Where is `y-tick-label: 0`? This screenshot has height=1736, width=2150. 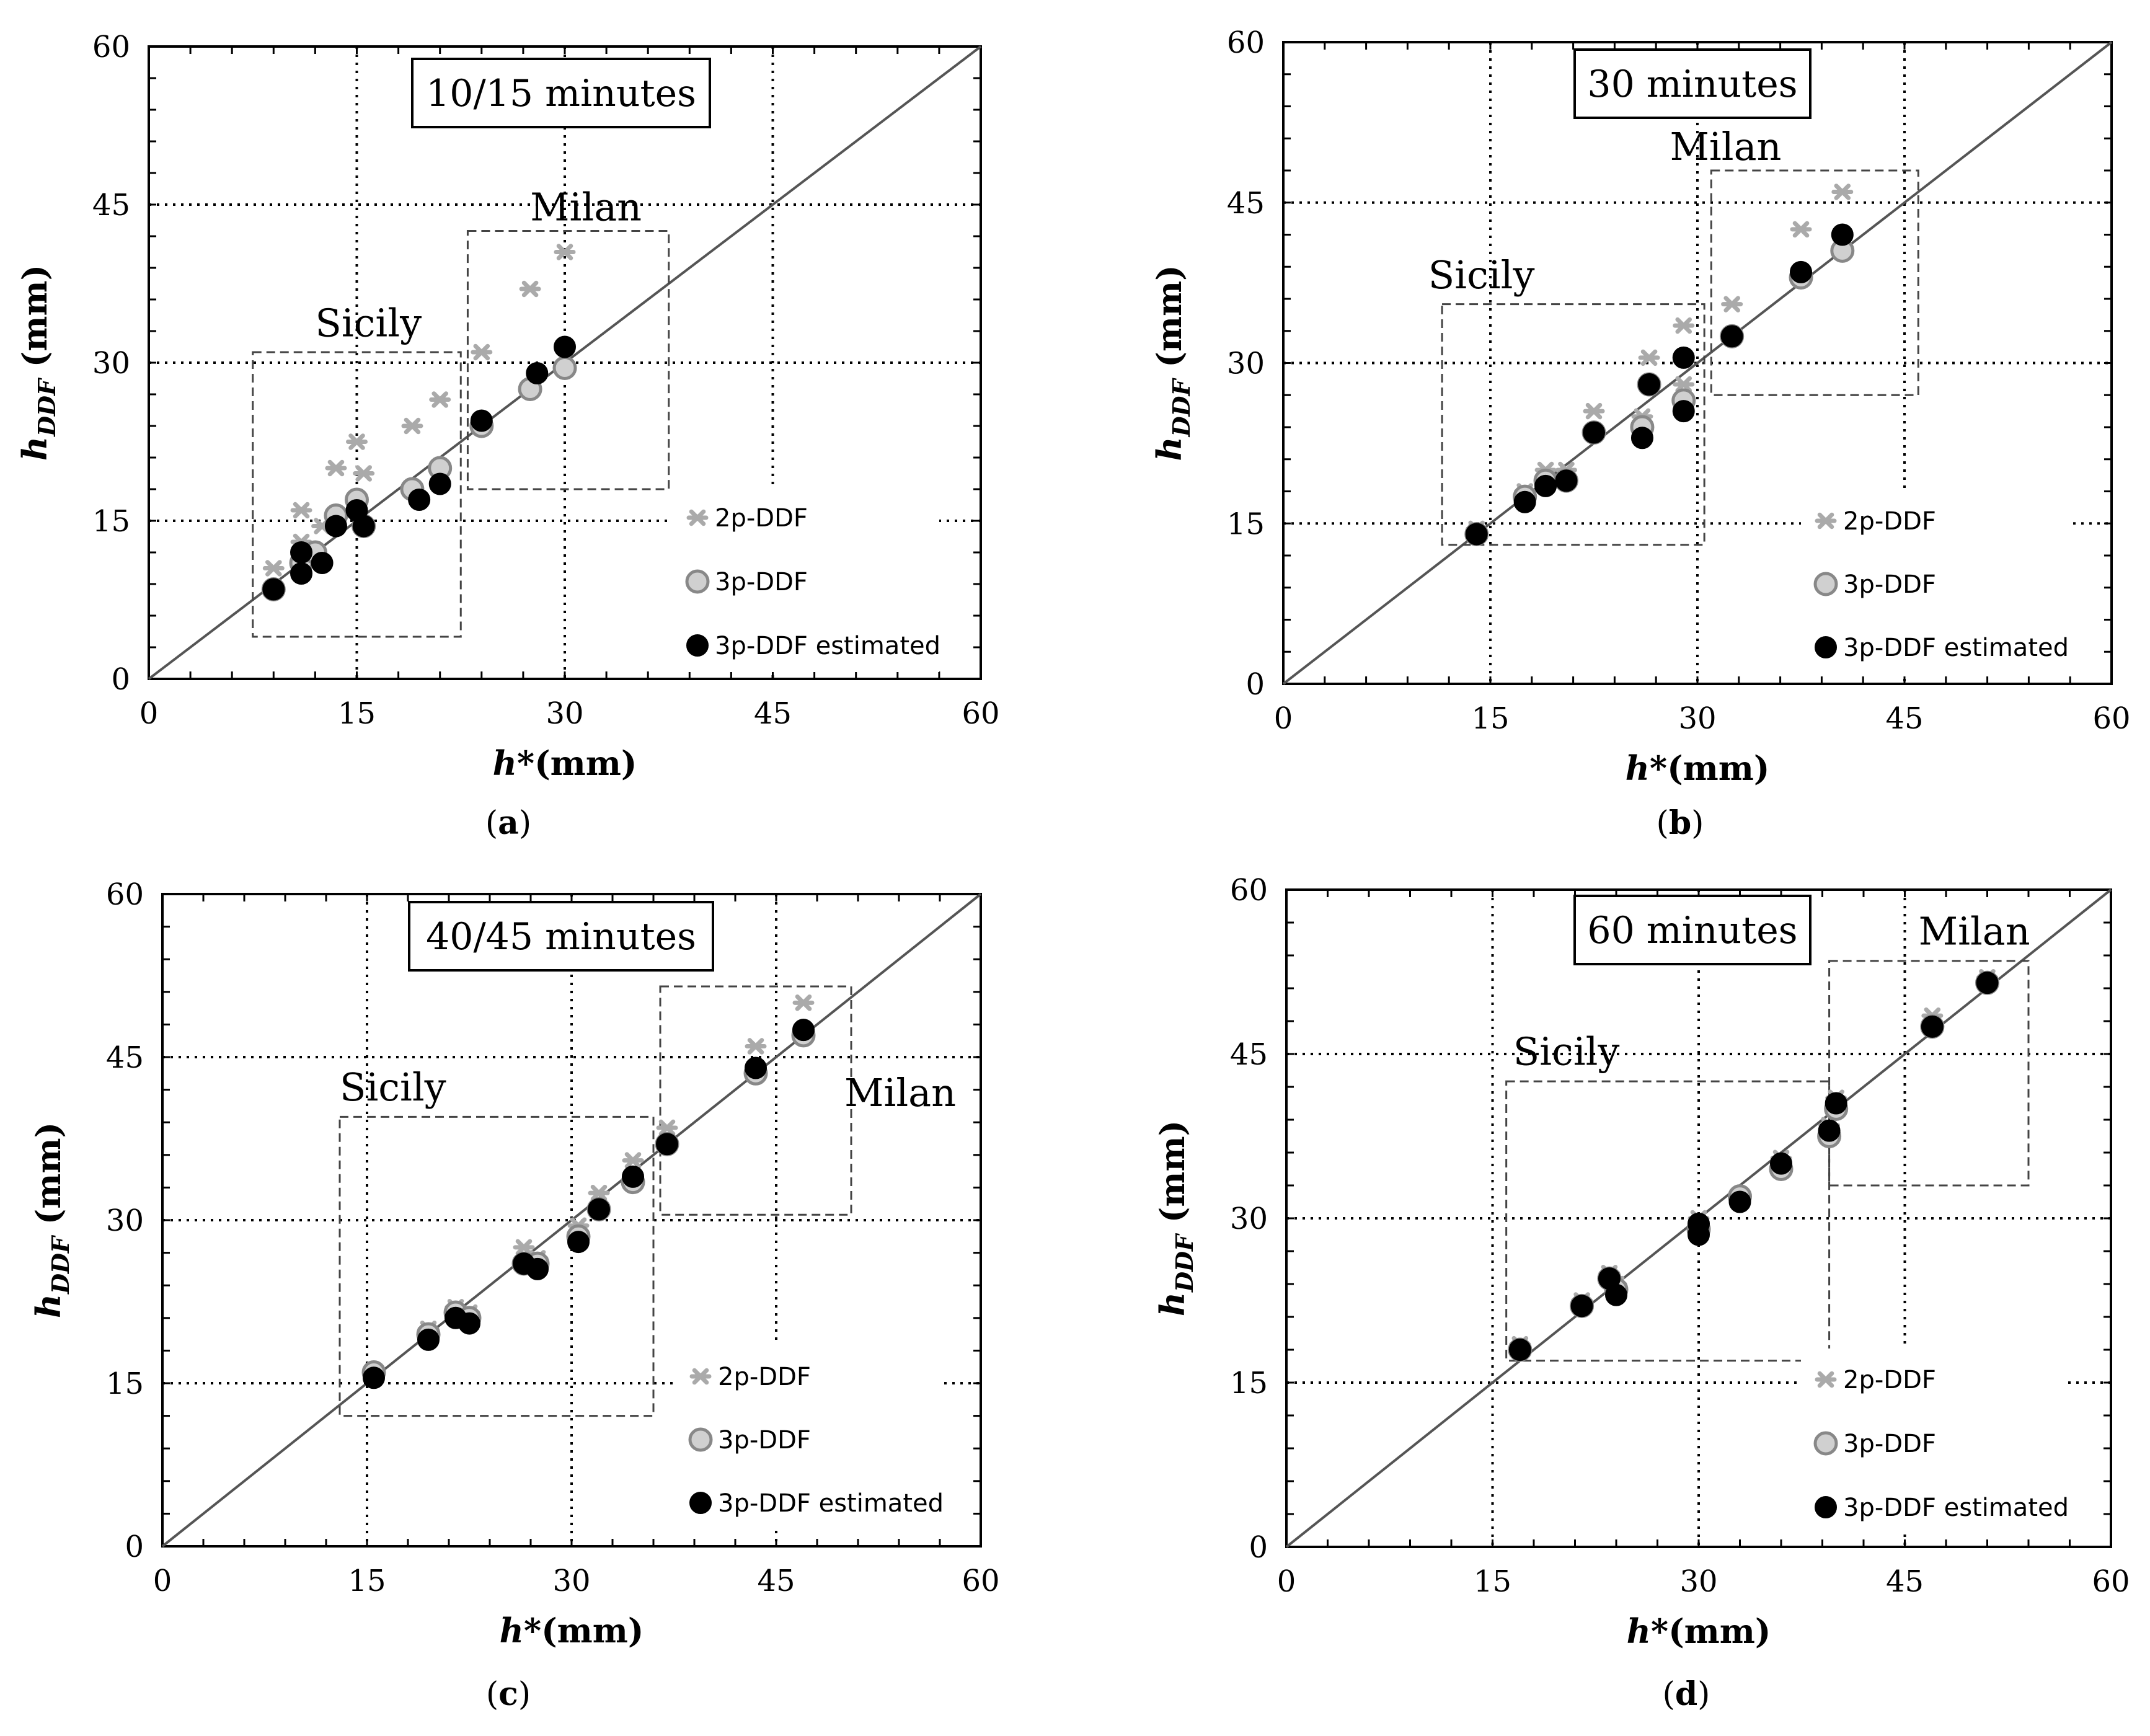 y-tick-label: 0 is located at coordinates (134, 1547).